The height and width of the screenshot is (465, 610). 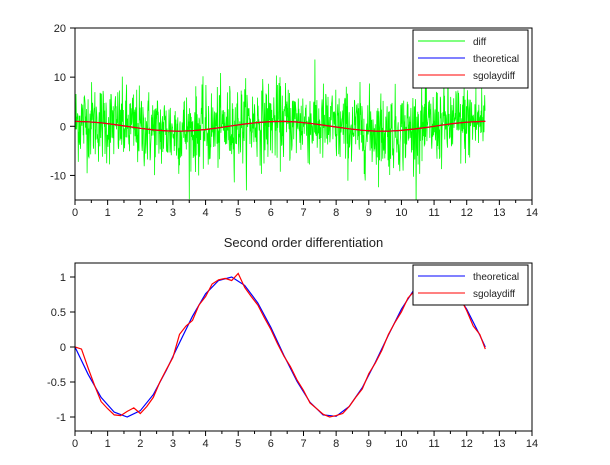 What do you see at coordinates (58, 176) in the screenshot?
I see `y-tick-label: -10` at bounding box center [58, 176].